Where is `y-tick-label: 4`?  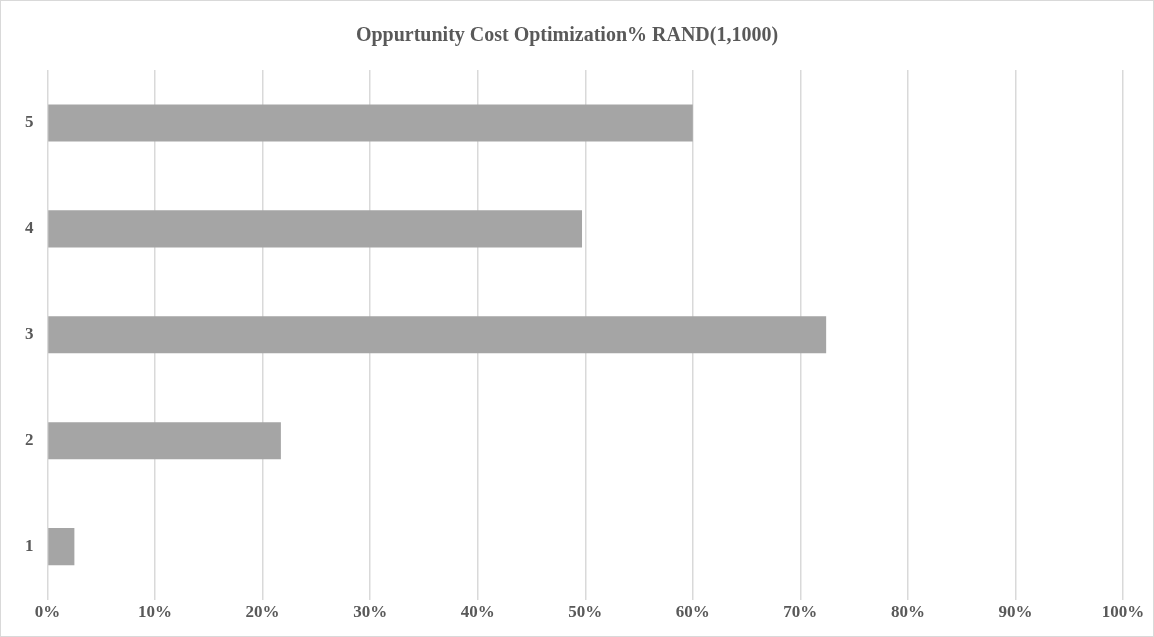 y-tick-label: 4 is located at coordinates (29, 228).